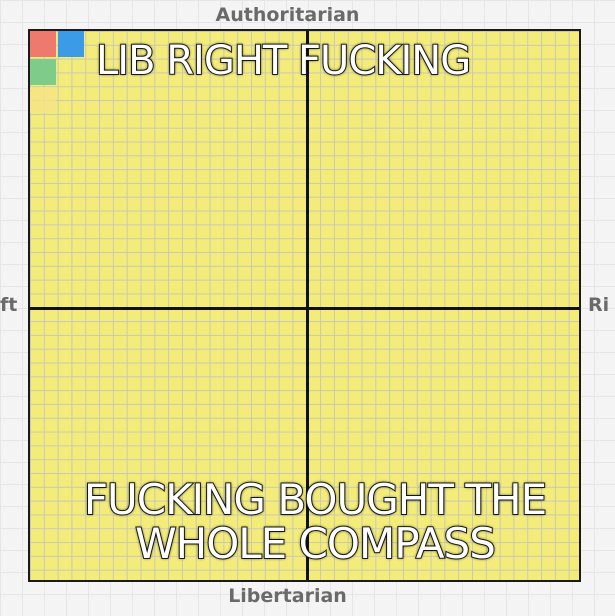 This screenshot has height=616, width=615. I want to click on axis-label-left: ft, so click(9, 305).